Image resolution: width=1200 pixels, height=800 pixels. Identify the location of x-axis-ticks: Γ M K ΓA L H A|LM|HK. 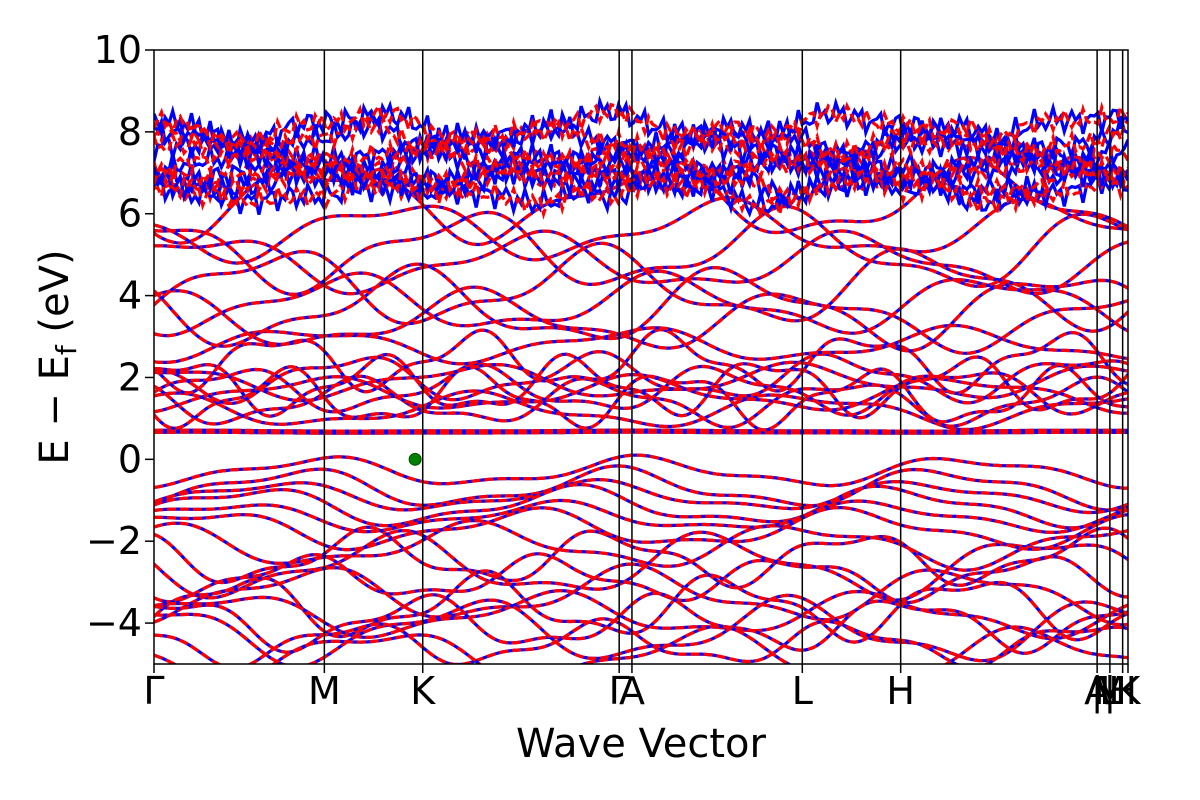
(642, 689).